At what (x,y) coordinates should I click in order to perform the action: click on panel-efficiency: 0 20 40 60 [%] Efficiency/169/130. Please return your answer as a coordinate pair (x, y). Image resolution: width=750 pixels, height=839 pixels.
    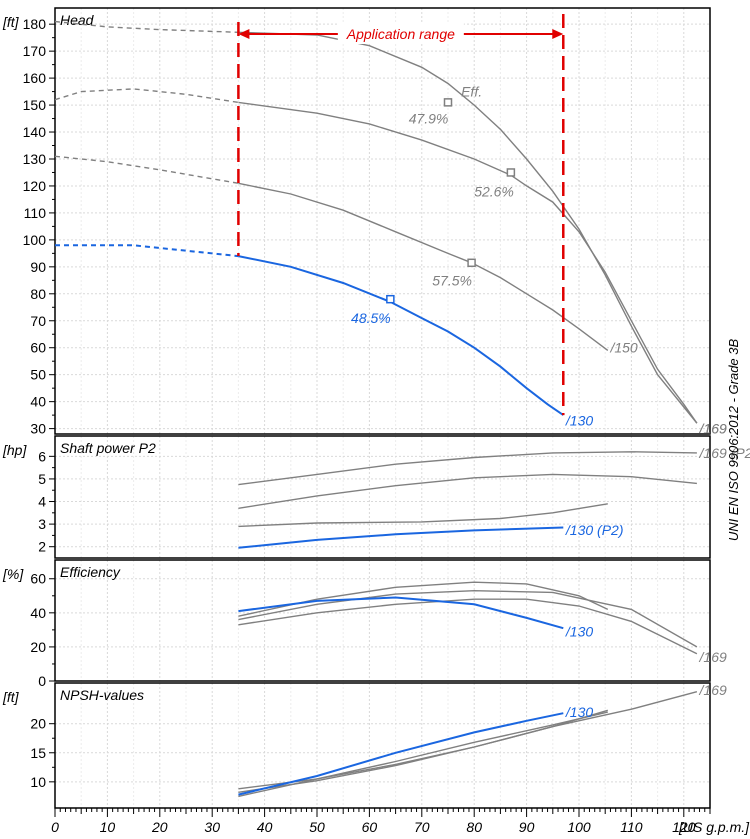
    Looking at the image, I should click on (364, 624).